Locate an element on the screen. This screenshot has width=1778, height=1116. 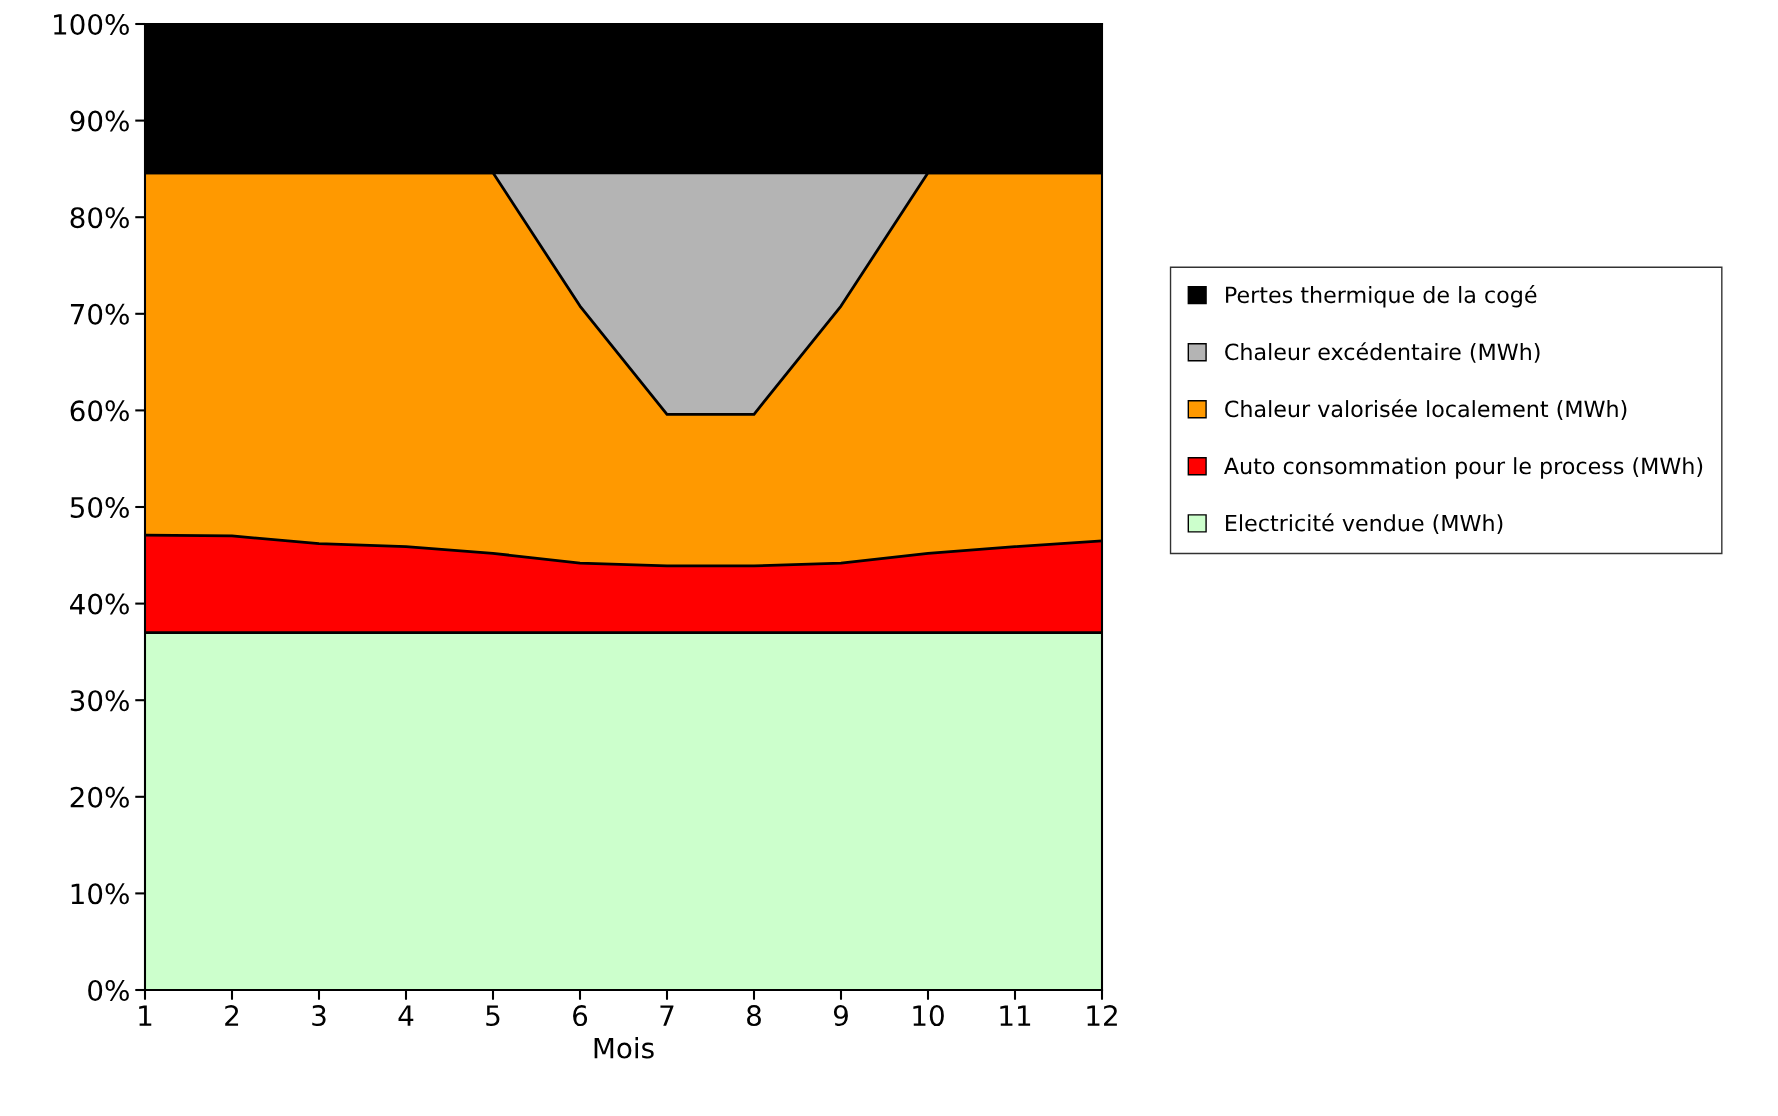
y-tick-label: 0% is located at coordinates (108, 990).